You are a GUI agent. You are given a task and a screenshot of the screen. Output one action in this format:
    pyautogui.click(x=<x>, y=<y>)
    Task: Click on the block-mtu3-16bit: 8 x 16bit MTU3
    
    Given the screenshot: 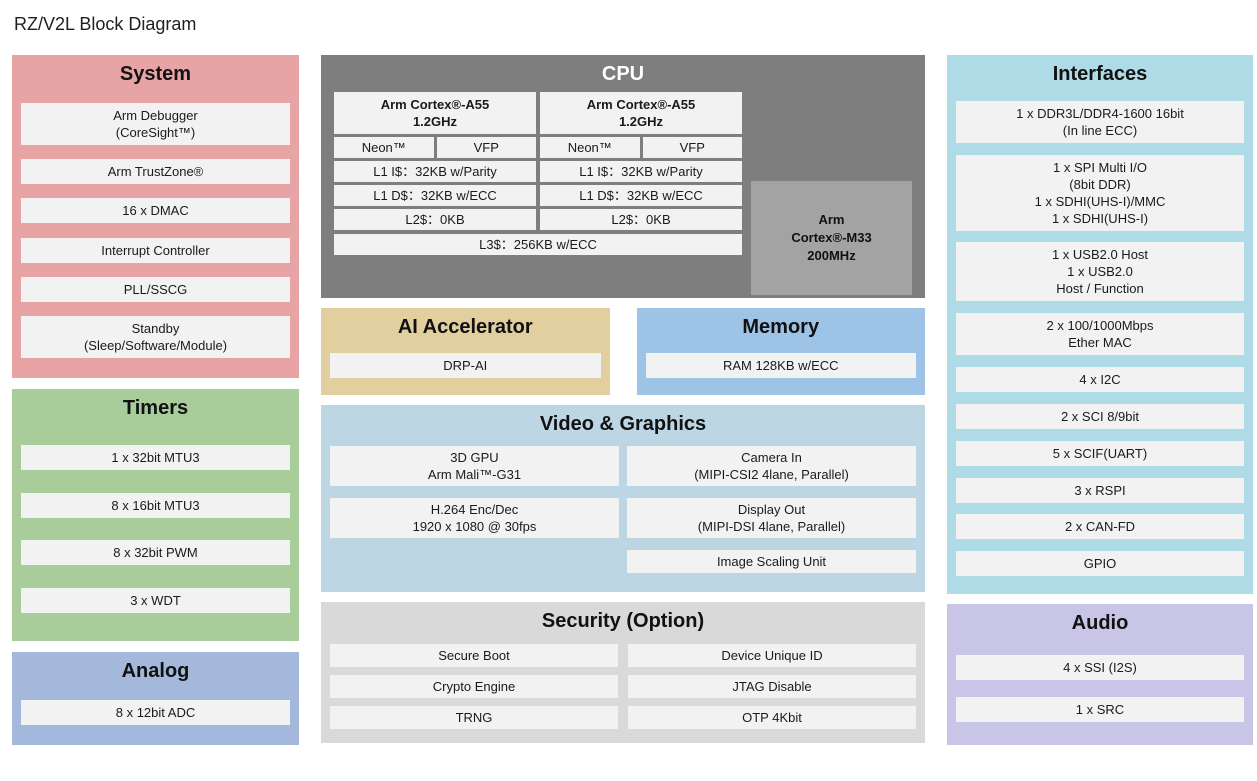 What is the action you would take?
    pyautogui.click(x=155, y=505)
    